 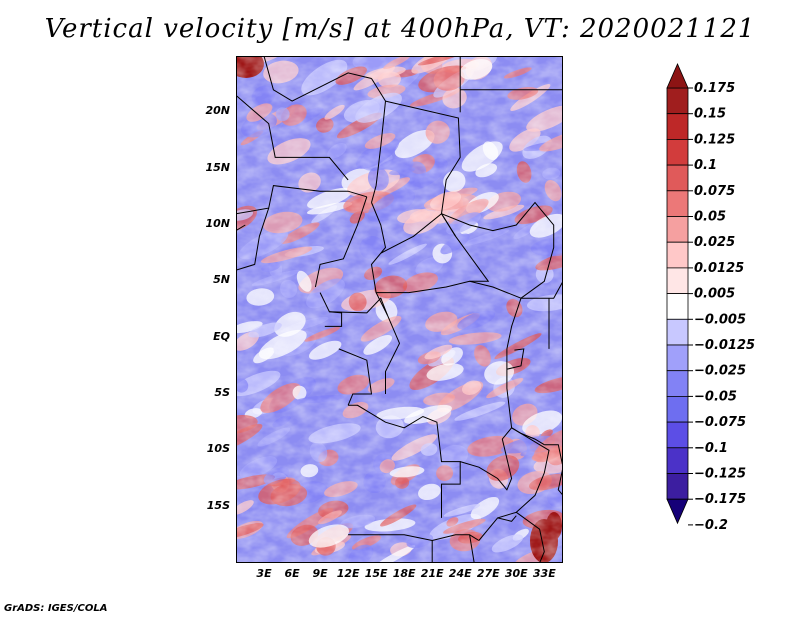 I want to click on colorbar-level-label: 0.125, so click(x=714, y=139).